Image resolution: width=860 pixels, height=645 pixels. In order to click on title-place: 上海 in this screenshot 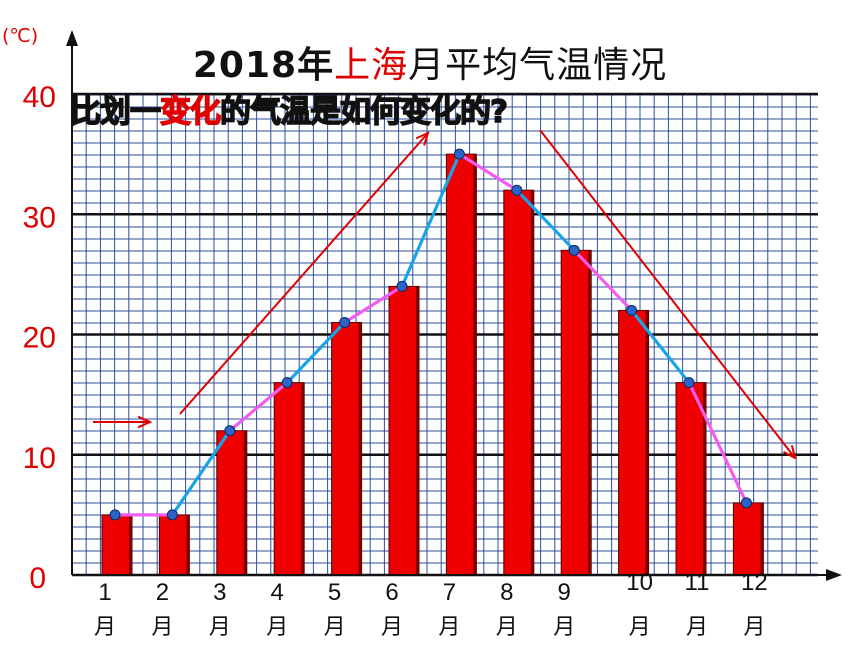, I will do `click(371, 65)`.